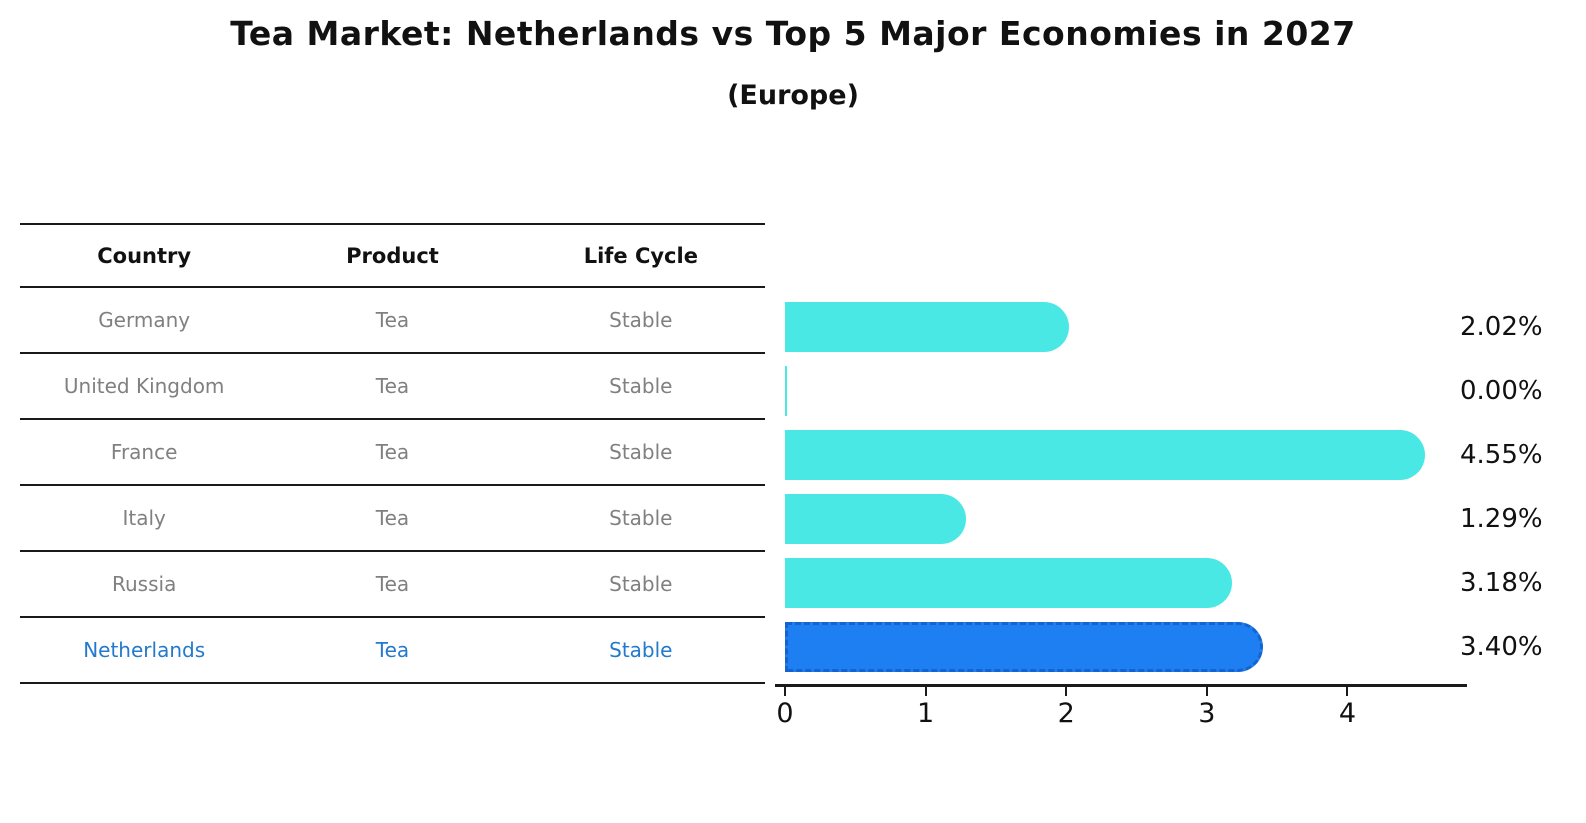 The image size is (1586, 823). What do you see at coordinates (640, 255) in the screenshot?
I see `column-header-lifecycle: Life Cycle` at bounding box center [640, 255].